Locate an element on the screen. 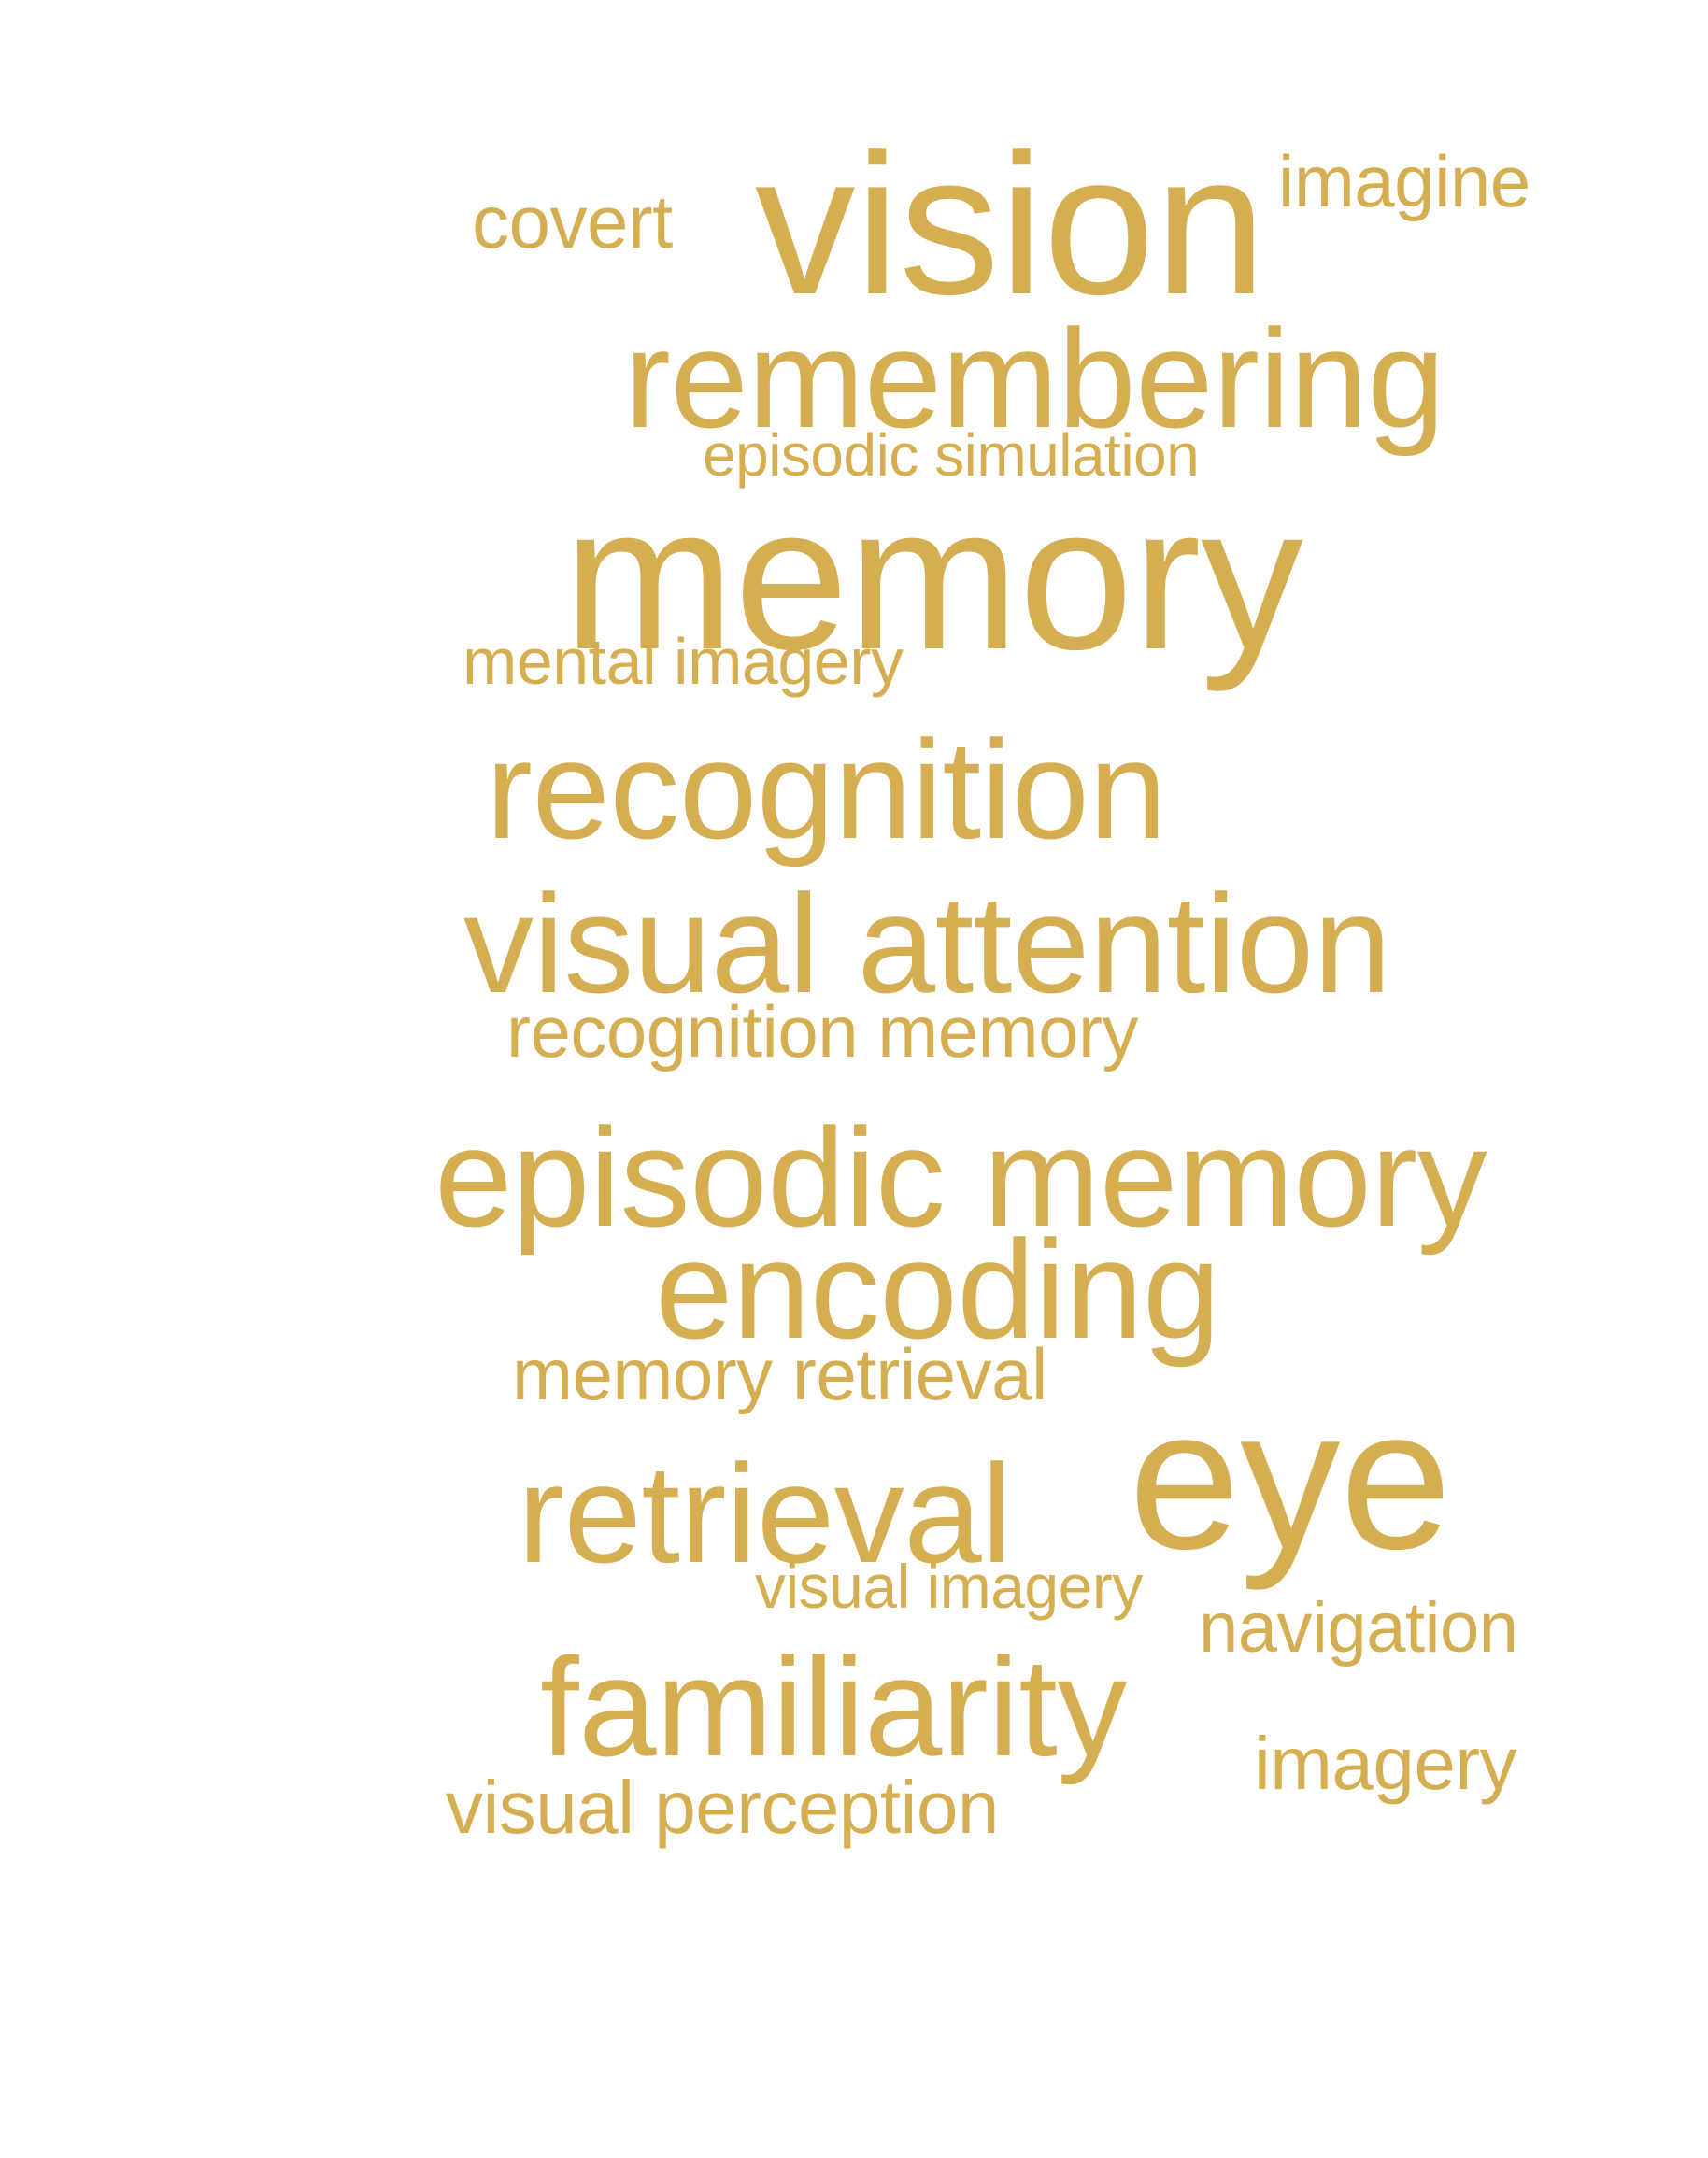 This screenshot has height=2158, width=1708. word-vision: vision is located at coordinates (1011, 223).